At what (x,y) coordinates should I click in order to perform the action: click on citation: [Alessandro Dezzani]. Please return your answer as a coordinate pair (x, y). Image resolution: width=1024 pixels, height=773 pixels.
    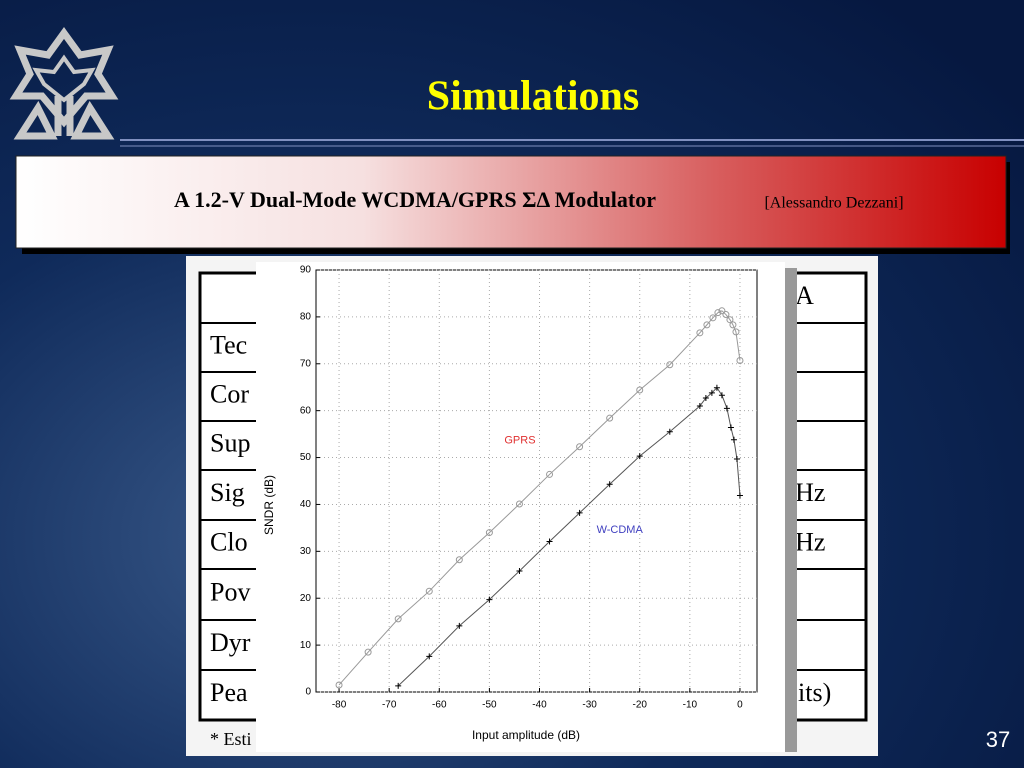
    Looking at the image, I should click on (833, 203).